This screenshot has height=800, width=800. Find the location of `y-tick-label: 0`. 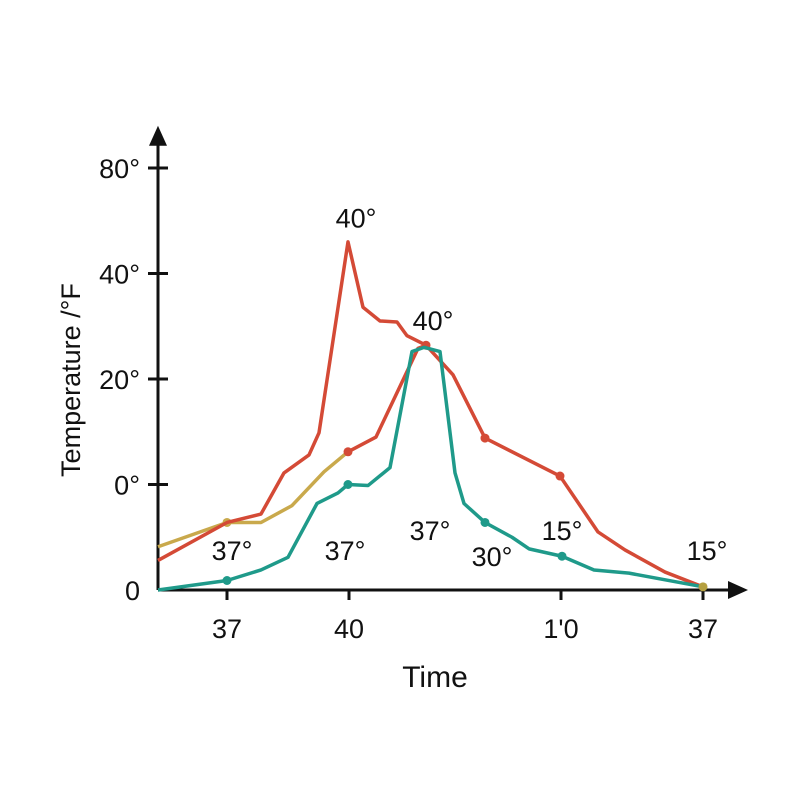

y-tick-label: 0 is located at coordinates (132, 591).